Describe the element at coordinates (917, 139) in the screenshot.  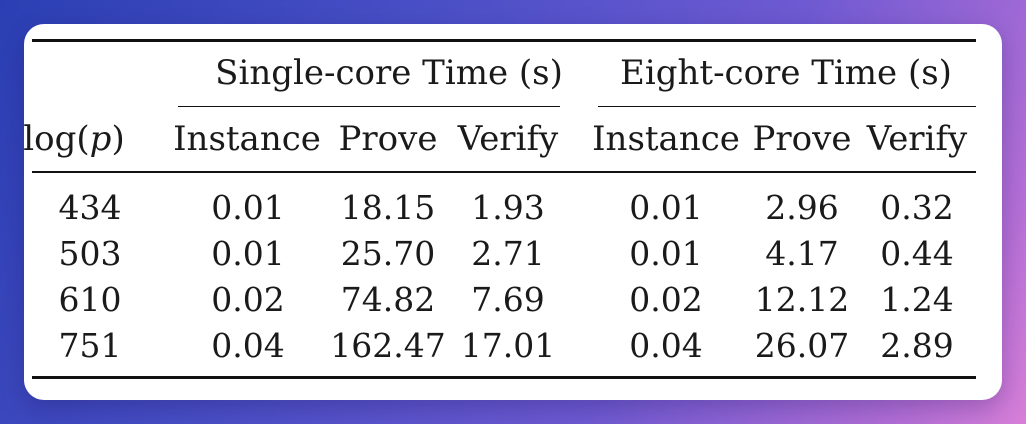
I see `col-header-eight-verify: Verify` at that location.